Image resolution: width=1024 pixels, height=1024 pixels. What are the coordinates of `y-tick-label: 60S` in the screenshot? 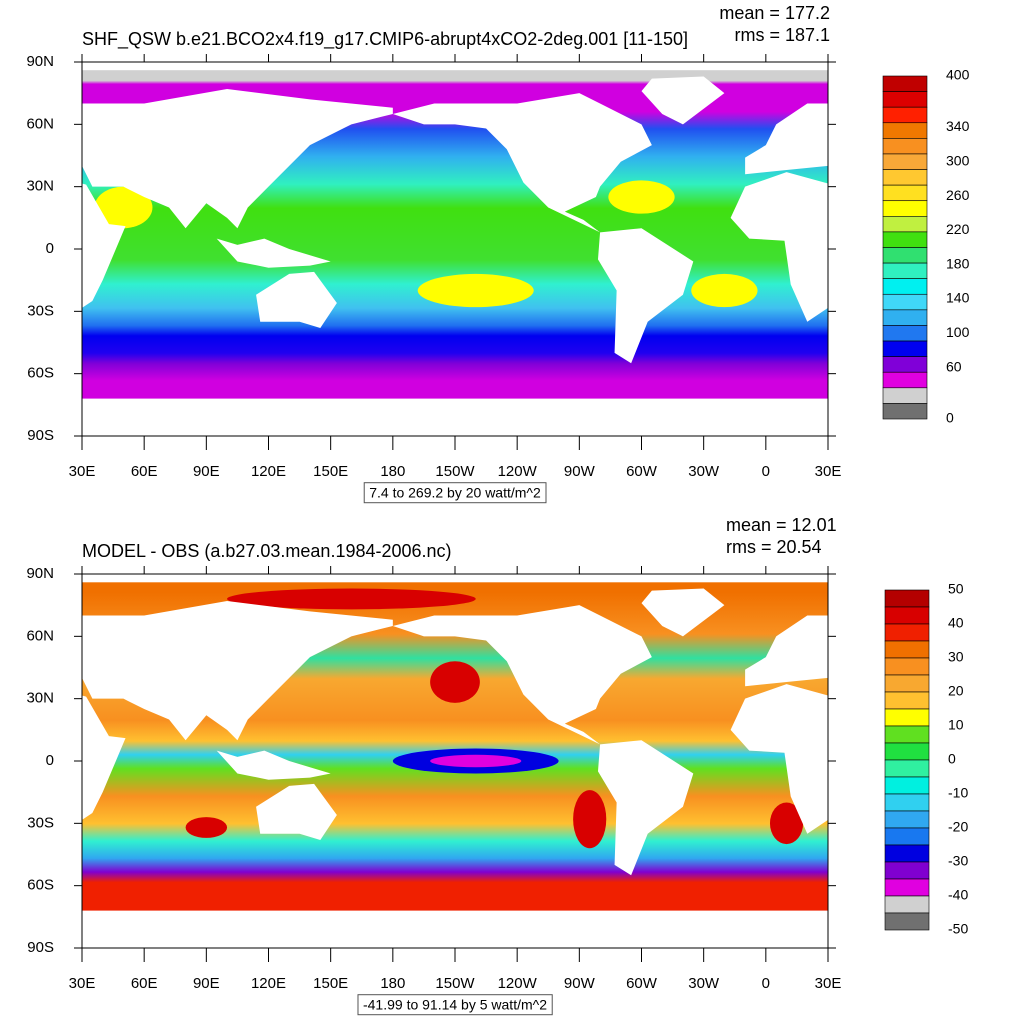 It's located at (40, 885).